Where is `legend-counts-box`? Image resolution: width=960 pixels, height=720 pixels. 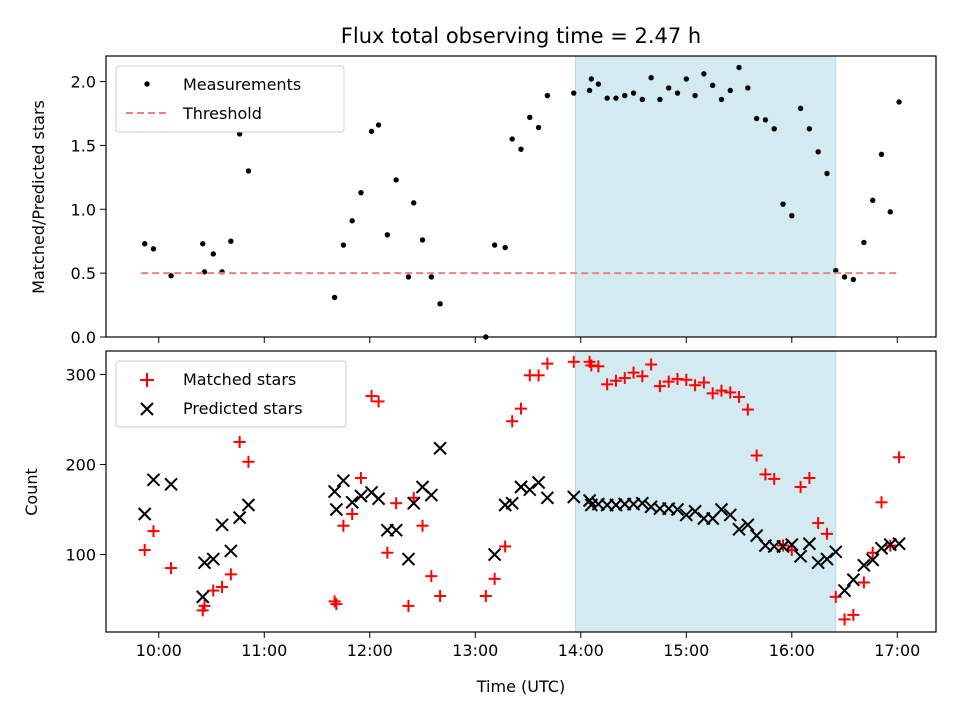 legend-counts-box is located at coordinates (231, 394).